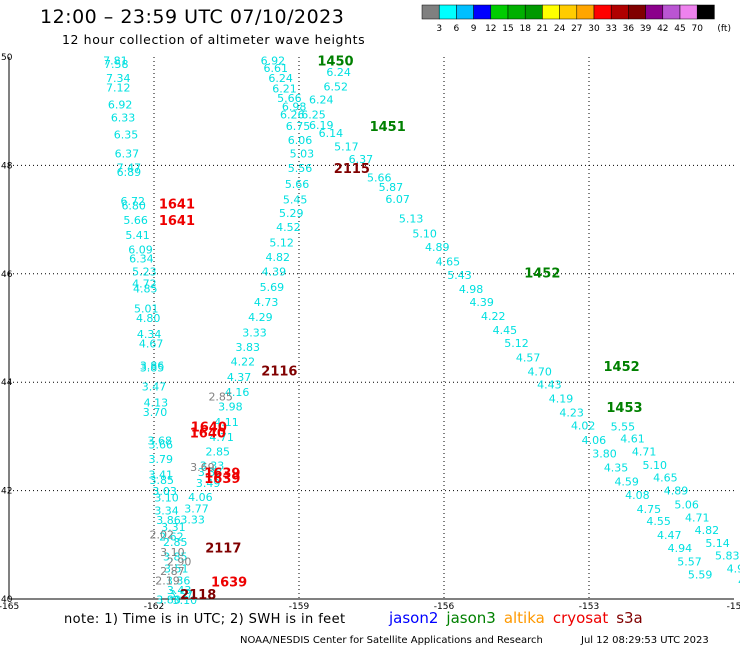 Image resolution: width=740 pixels, height=650 pixels. I want to click on legend-item-jason3: jason3, so click(471, 618).